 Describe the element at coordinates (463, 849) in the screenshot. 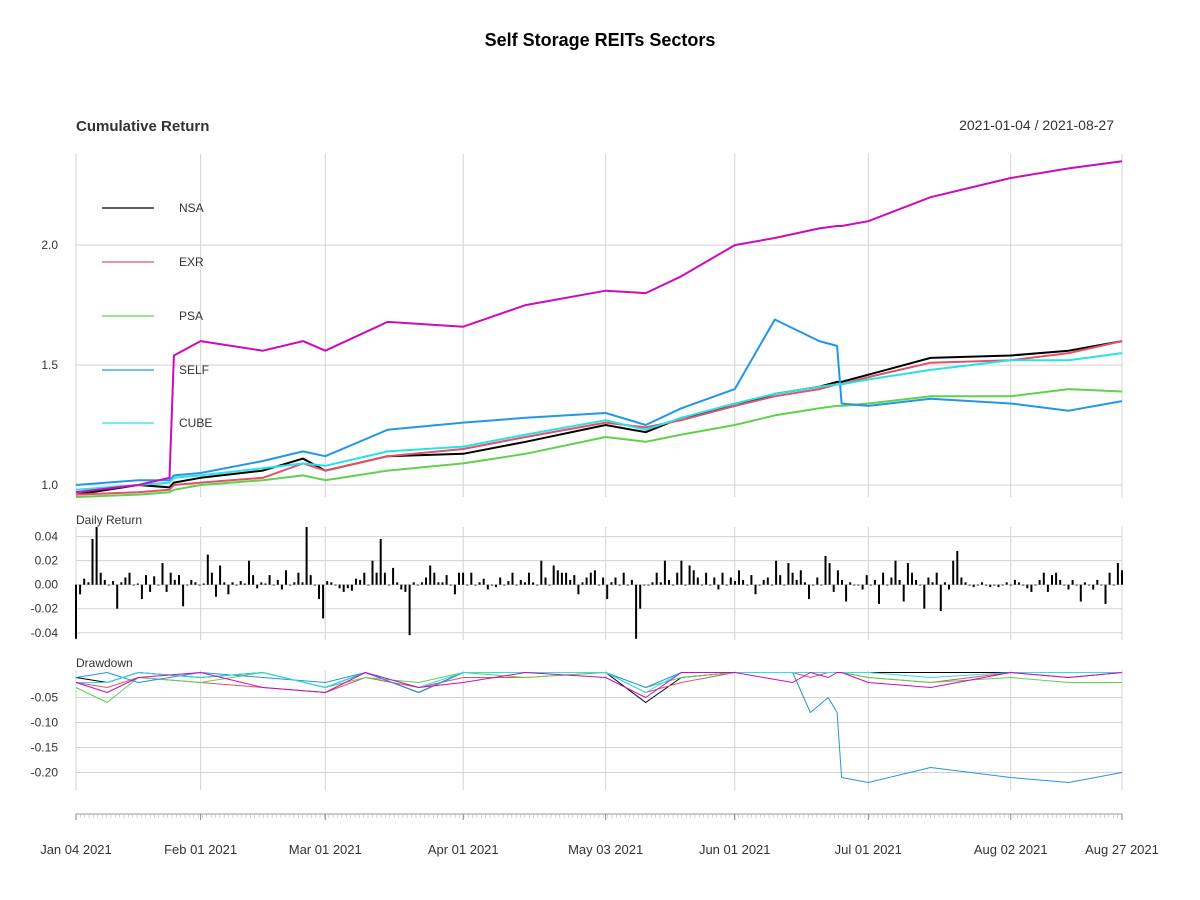

I see `x-axis-tick-label-3: Apr 01 2021` at that location.